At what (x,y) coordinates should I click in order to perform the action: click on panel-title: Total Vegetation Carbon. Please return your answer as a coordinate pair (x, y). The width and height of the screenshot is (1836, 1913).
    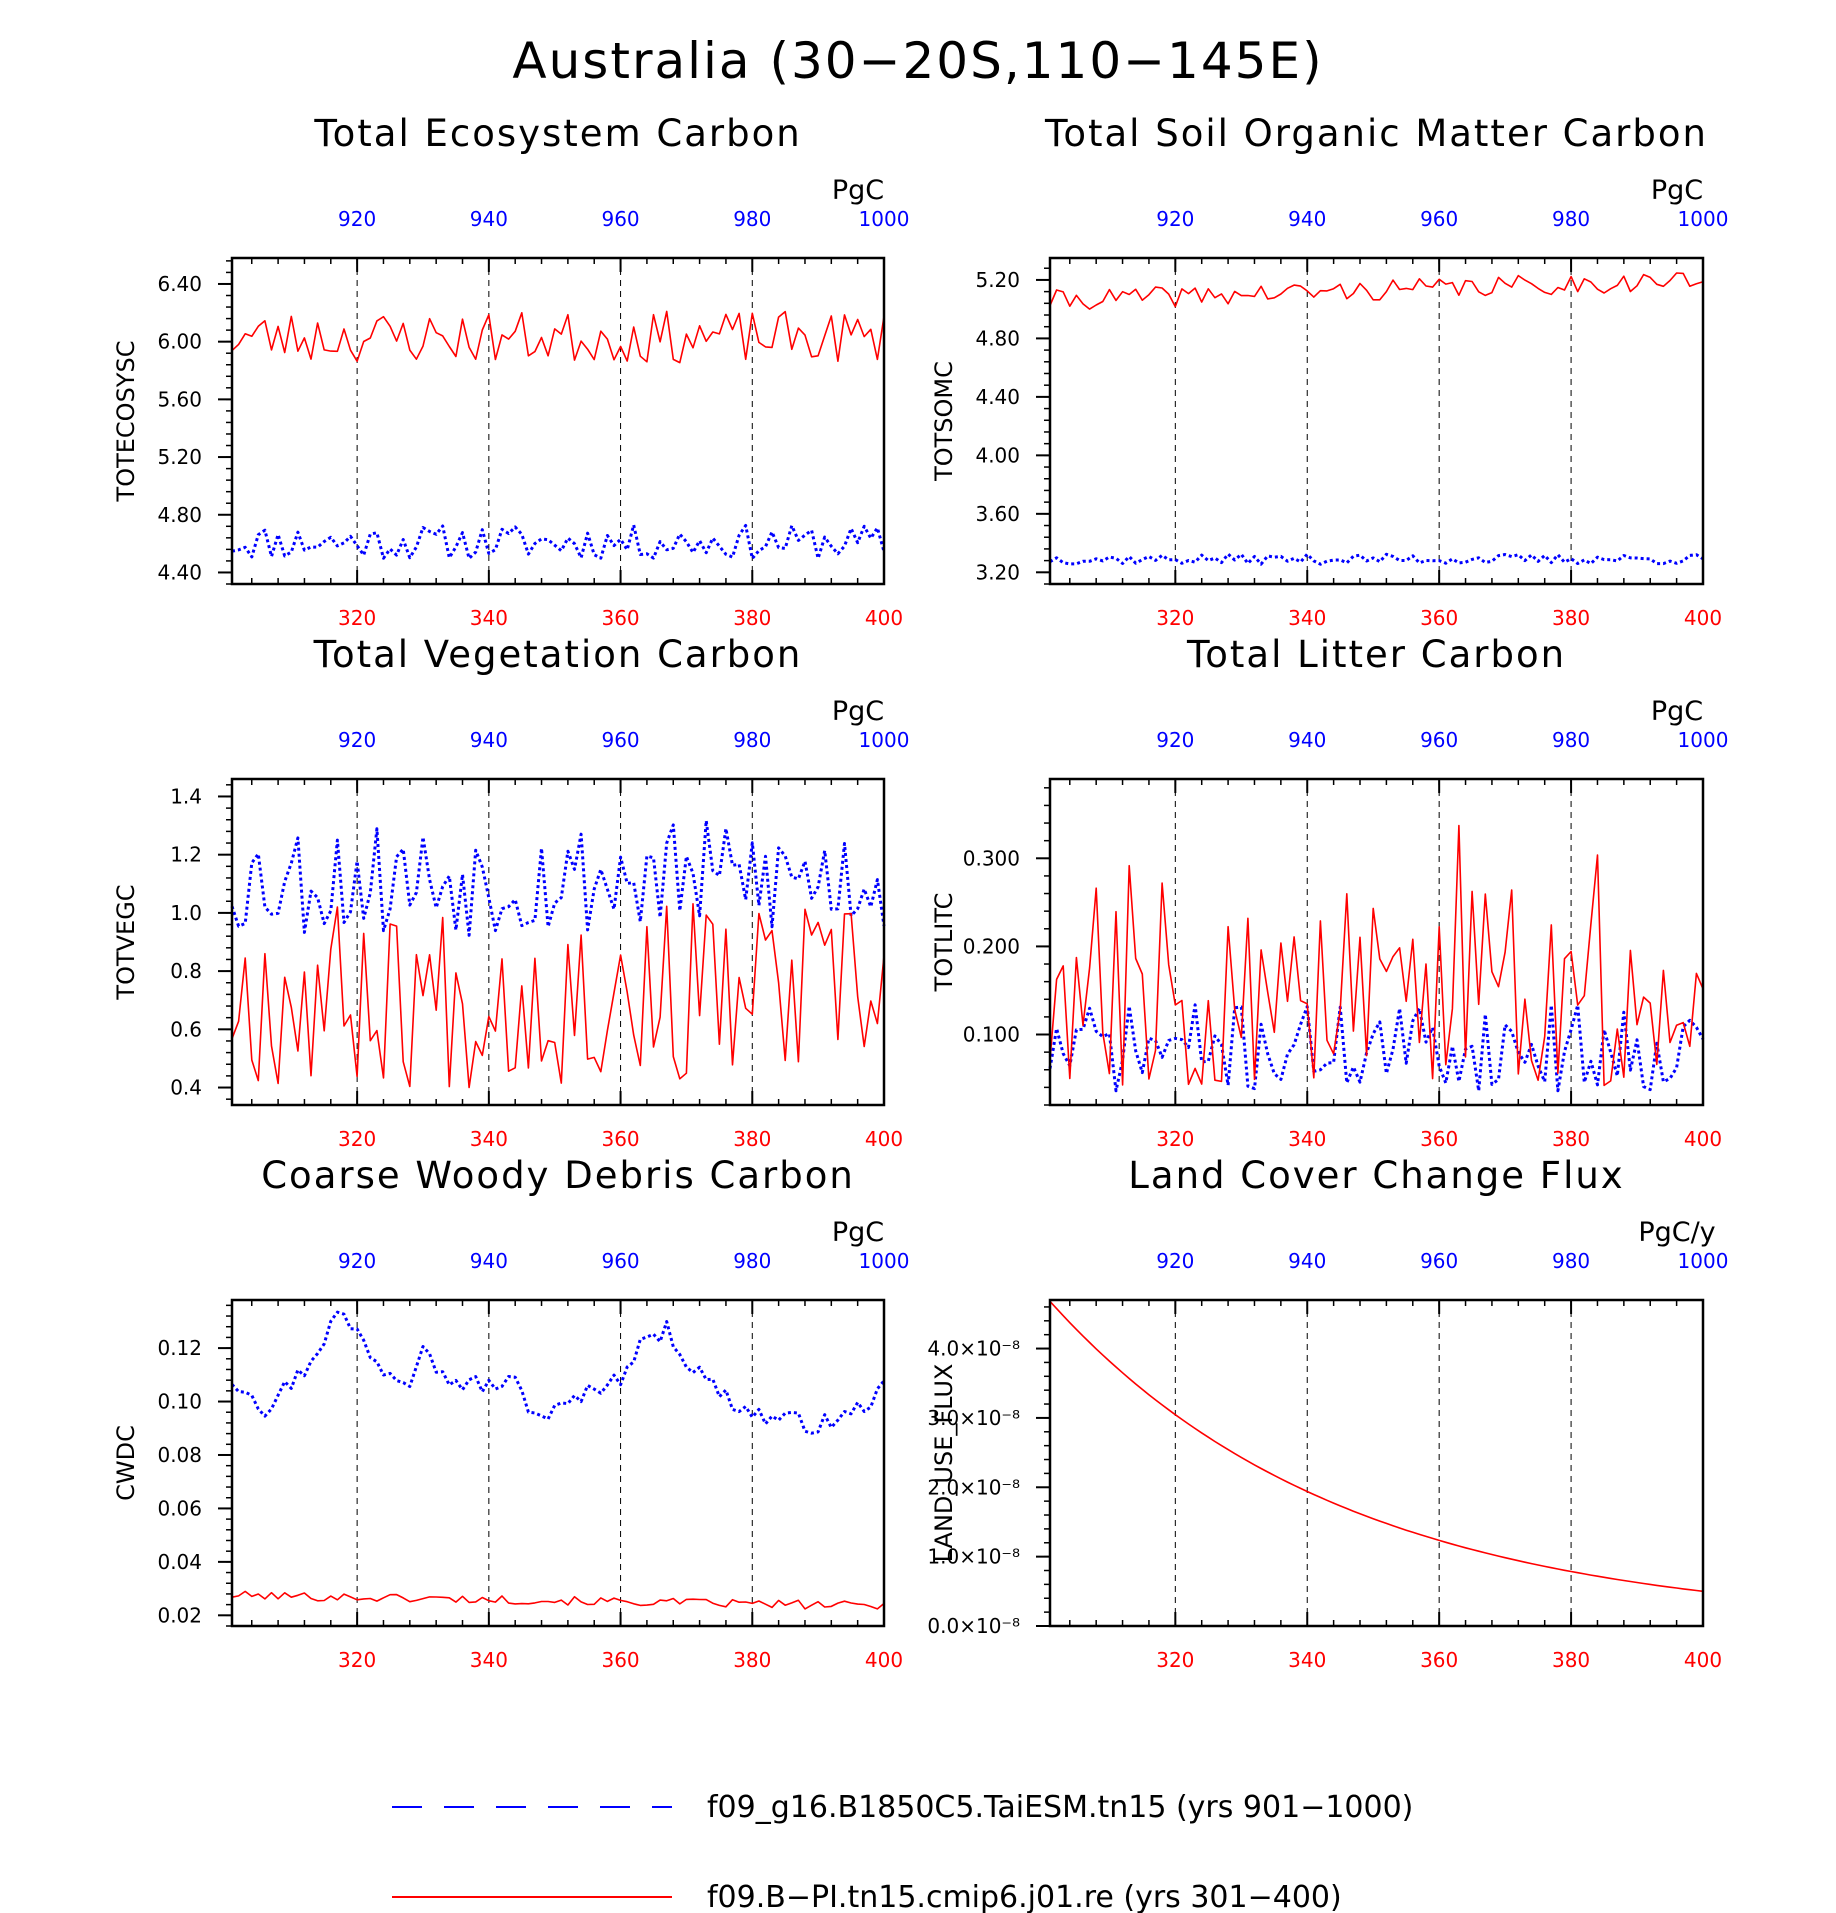
    Looking at the image, I should click on (558, 654).